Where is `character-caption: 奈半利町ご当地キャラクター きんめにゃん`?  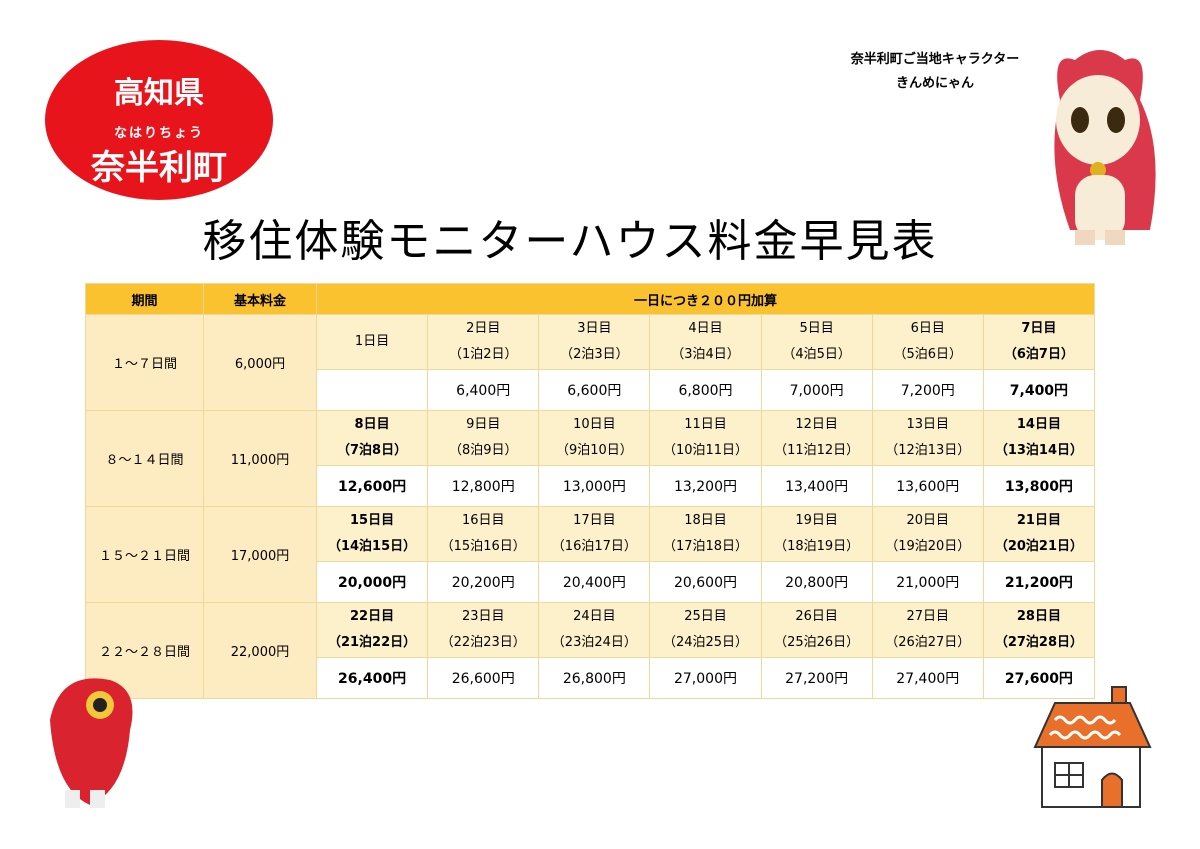
character-caption: 奈半利町ご当地キャラクター きんめにゃん is located at coordinates (935, 72).